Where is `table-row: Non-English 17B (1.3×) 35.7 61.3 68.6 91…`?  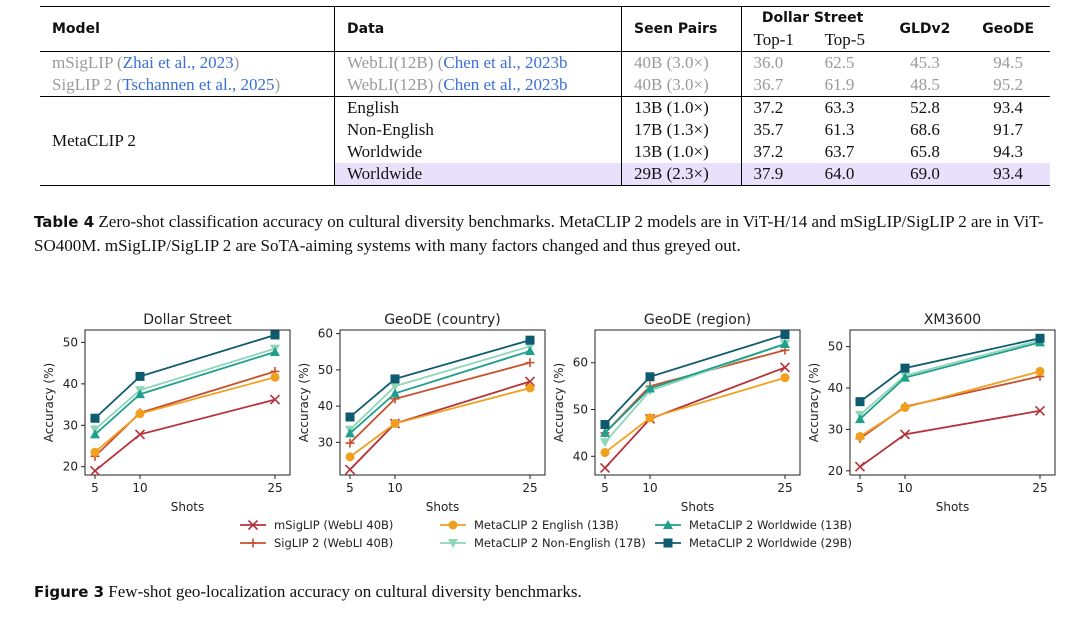
table-row: Non-English 17B (1.3×) 35.7 61.3 68.6 91… is located at coordinates (545, 130).